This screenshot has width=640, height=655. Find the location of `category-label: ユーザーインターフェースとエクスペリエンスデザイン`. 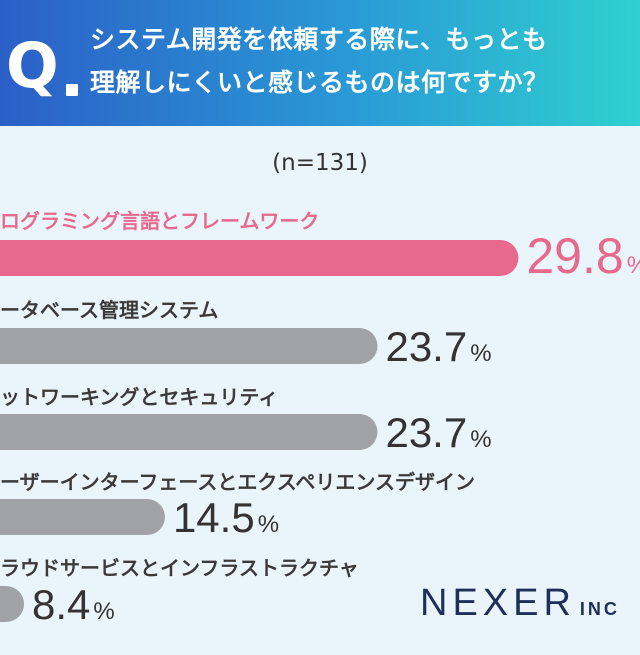

category-label: ユーザーインターフェースとエクスペリエンスデザイン is located at coordinates (237, 482).